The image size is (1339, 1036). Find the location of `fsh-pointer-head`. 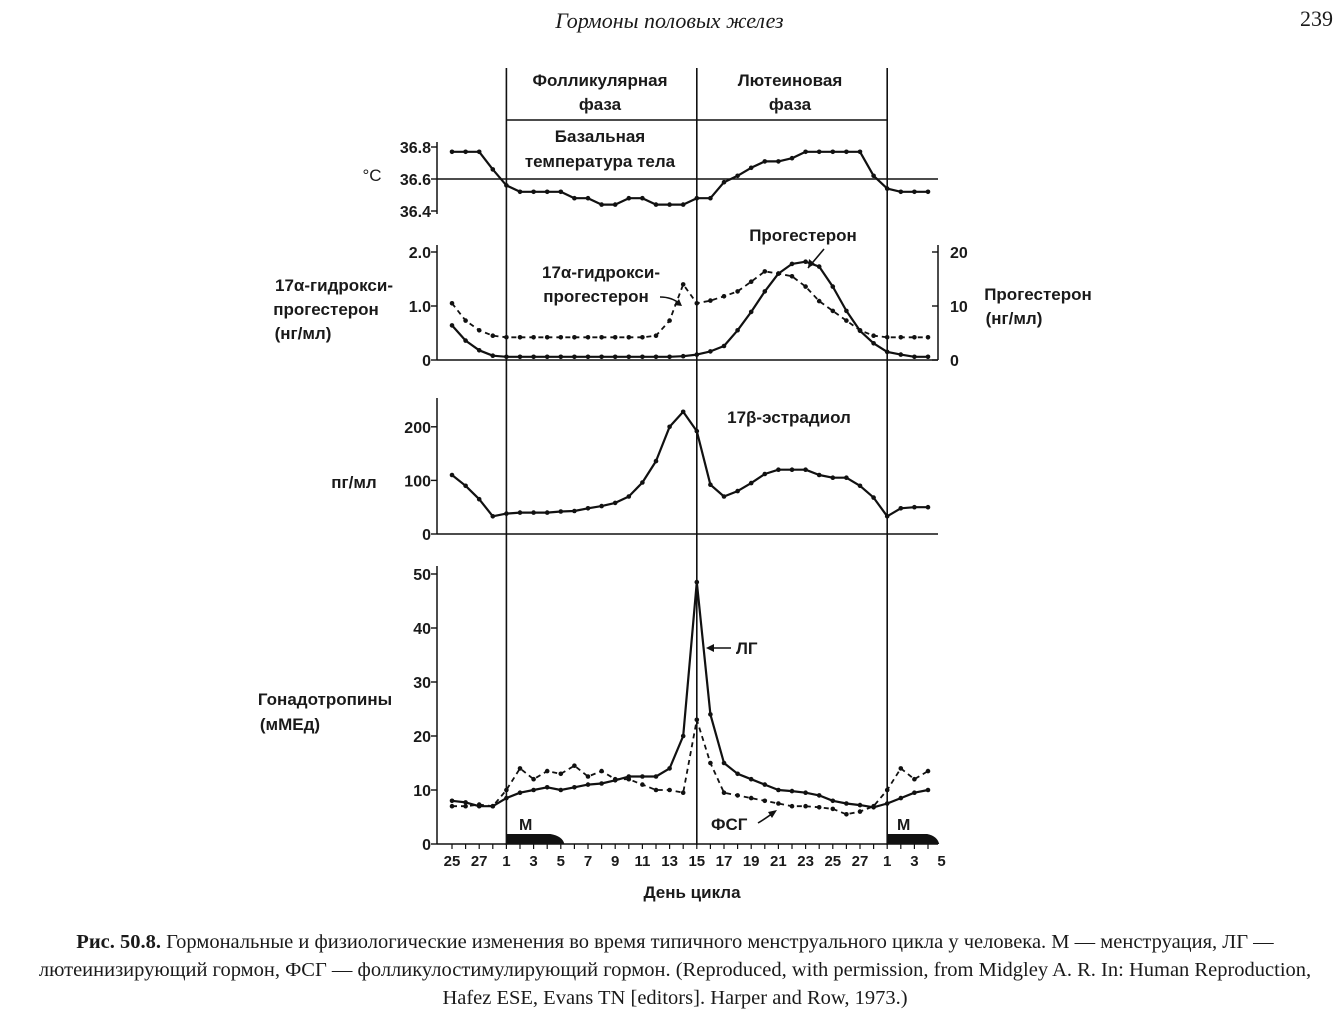

fsh-pointer-head is located at coordinates (772, 814).